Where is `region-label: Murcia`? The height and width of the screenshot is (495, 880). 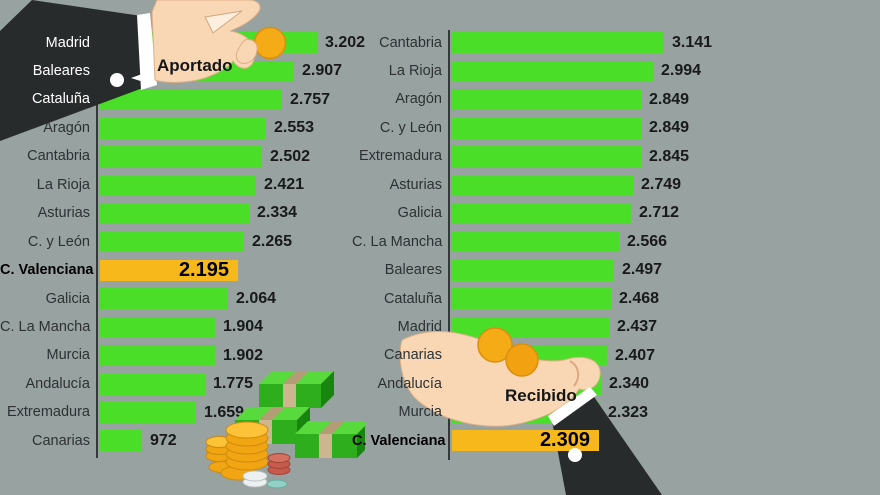 region-label: Murcia is located at coordinates (68, 355).